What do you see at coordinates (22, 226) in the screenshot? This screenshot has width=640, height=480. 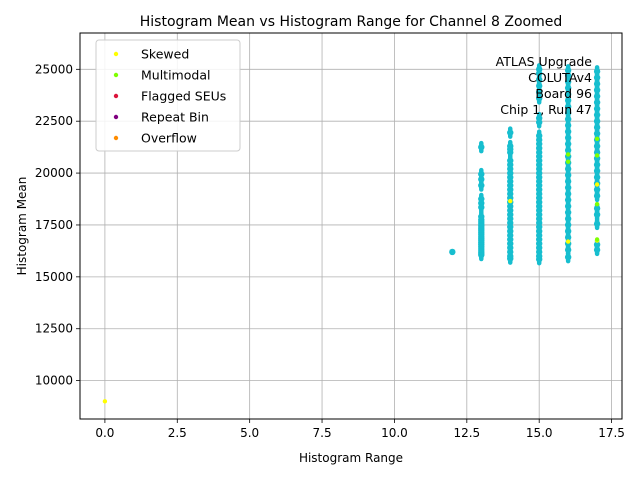 I see `y-axis-label: Histogram Mean` at bounding box center [22, 226].